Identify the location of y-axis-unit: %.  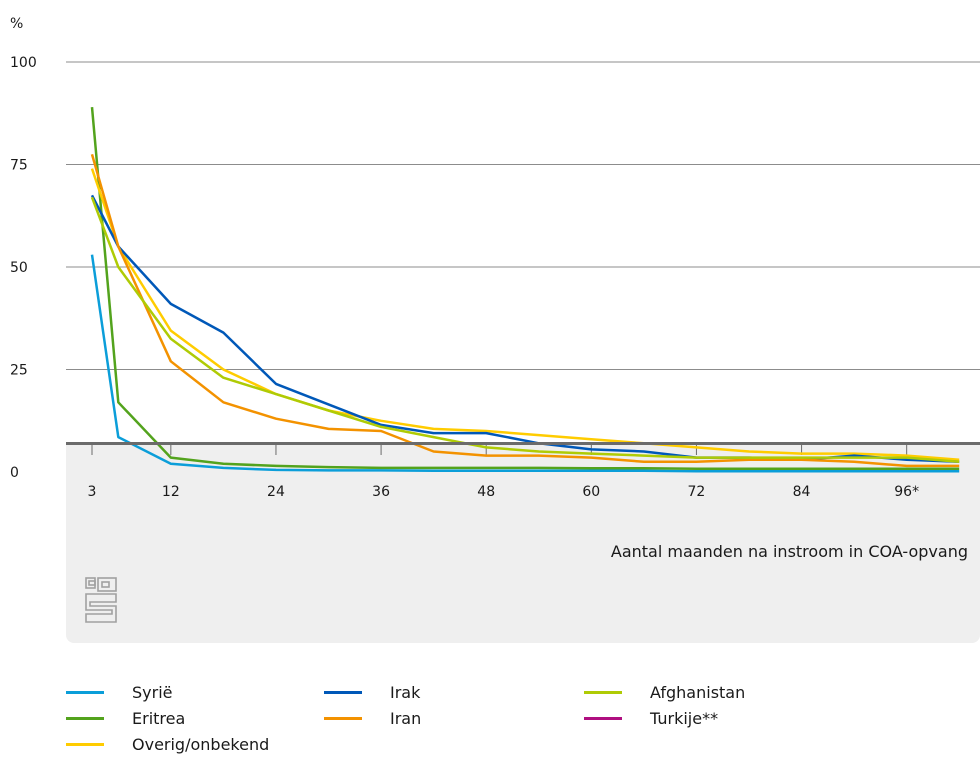
(16, 24).